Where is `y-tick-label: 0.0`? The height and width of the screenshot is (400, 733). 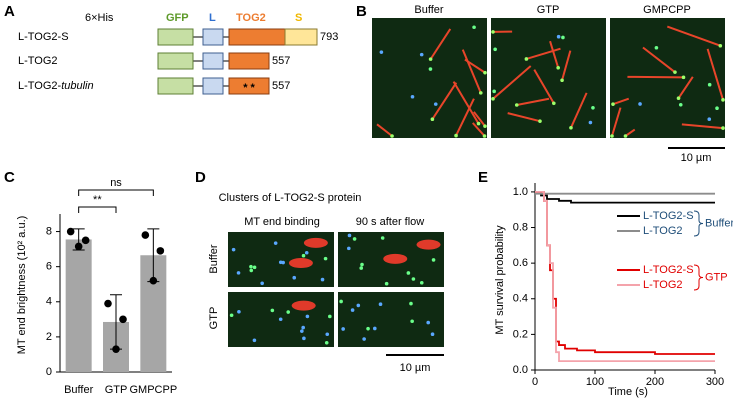 y-tick-label: 0.0 is located at coordinates (520, 370).